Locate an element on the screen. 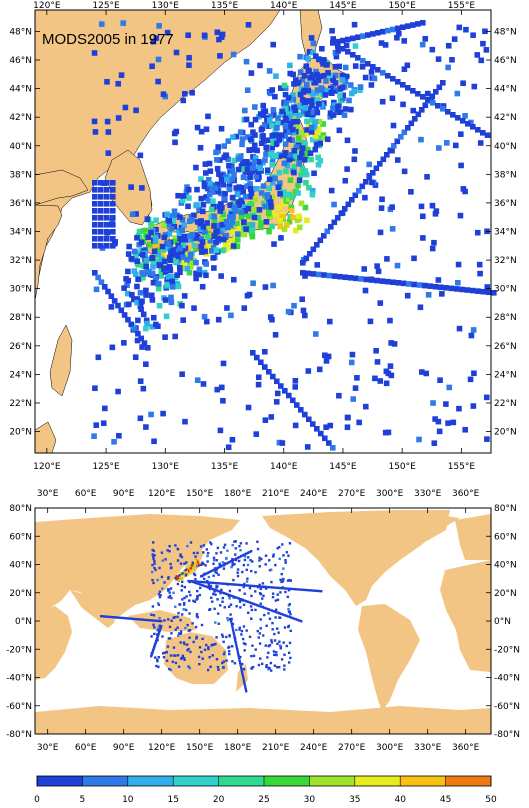  lat-tick-label: 38°N is located at coordinates (505, 175).